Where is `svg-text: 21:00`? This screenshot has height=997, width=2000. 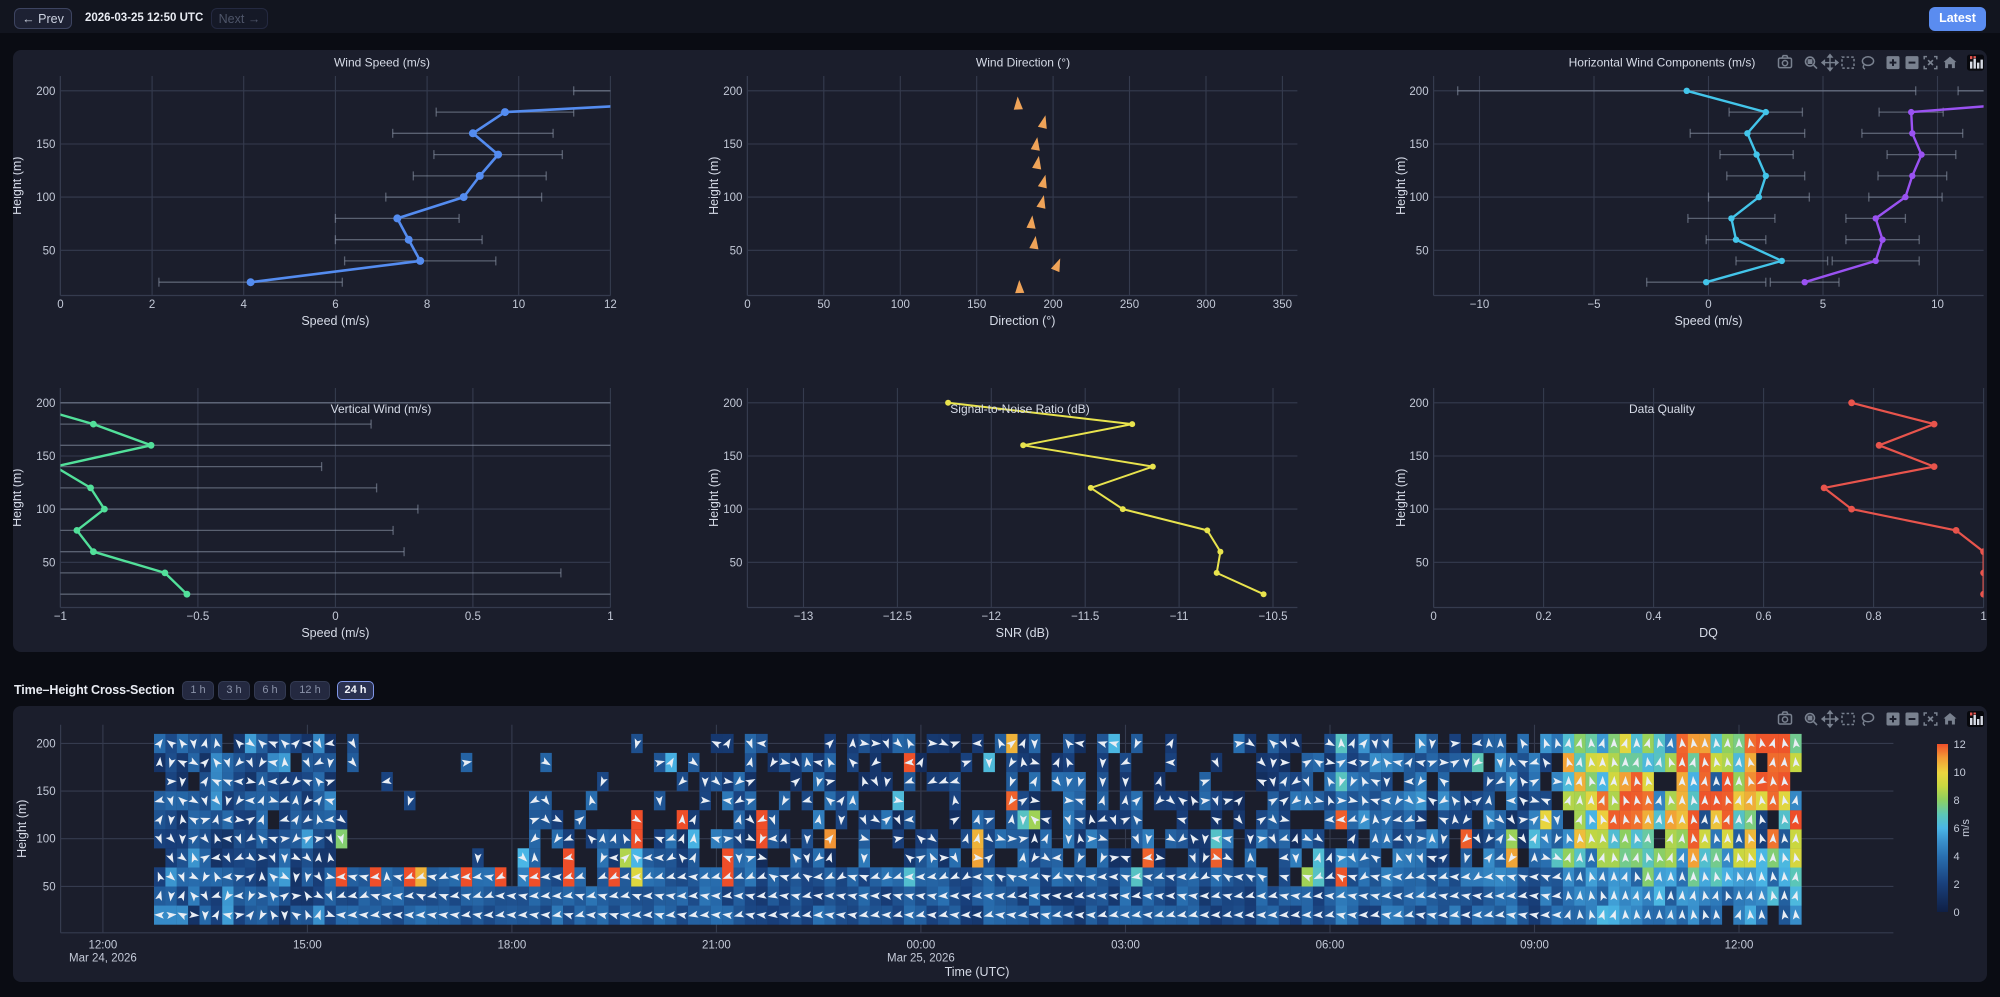 svg-text: 21:00 is located at coordinates (716, 946).